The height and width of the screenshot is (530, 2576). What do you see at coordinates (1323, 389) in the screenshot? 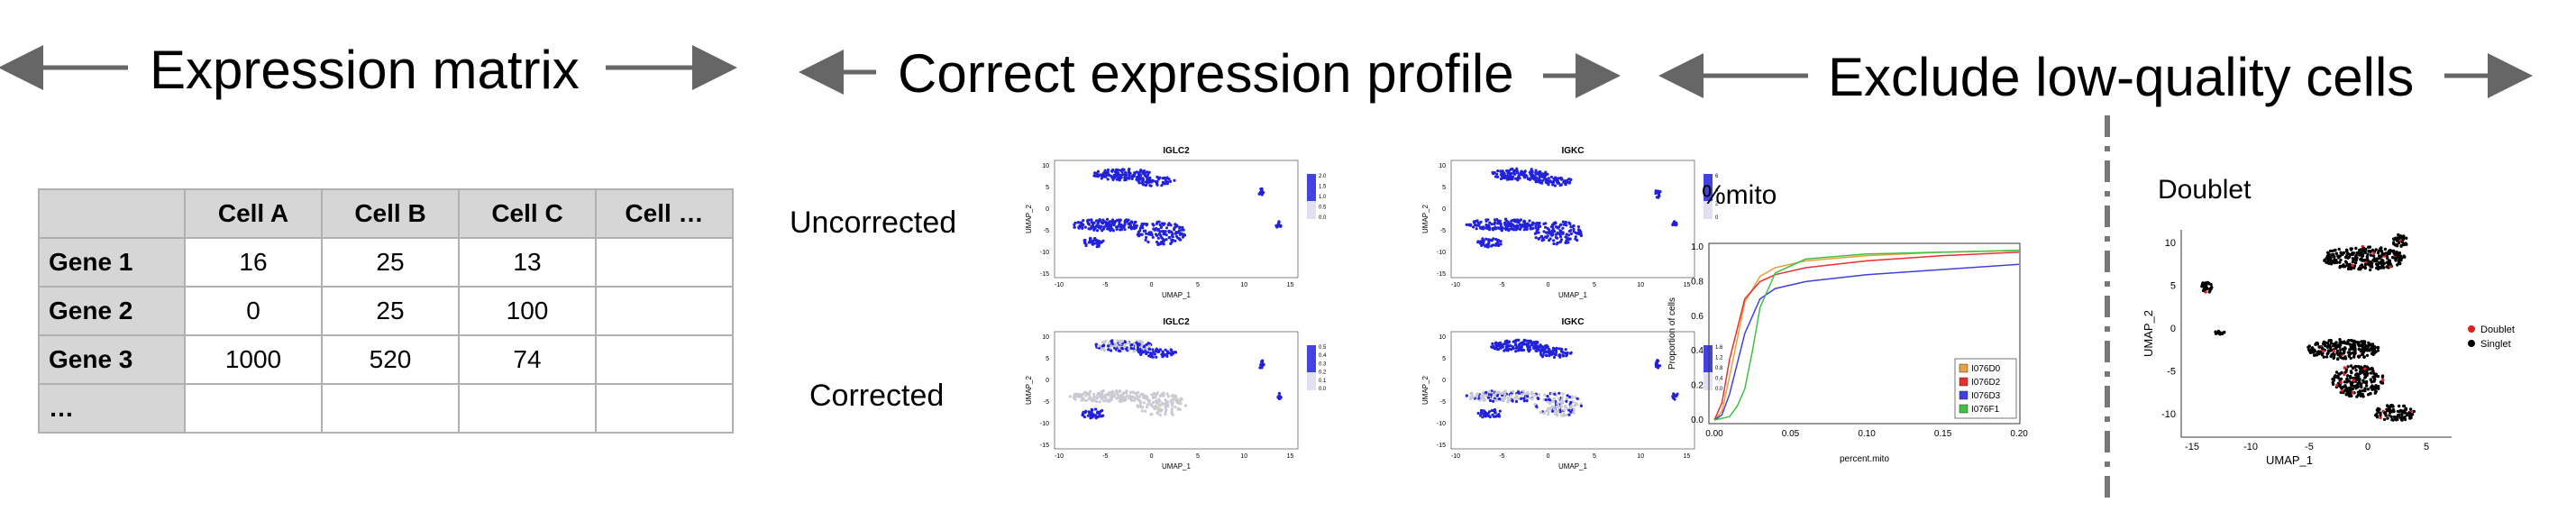
I see `umap-scale-label: 0.0` at bounding box center [1323, 389].